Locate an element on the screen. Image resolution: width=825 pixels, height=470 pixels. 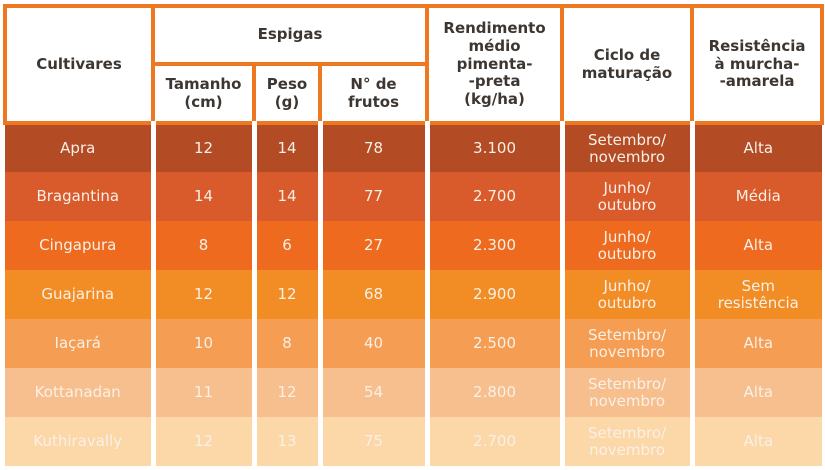
cell-cultivar: Guajarina is located at coordinates (80, 294).